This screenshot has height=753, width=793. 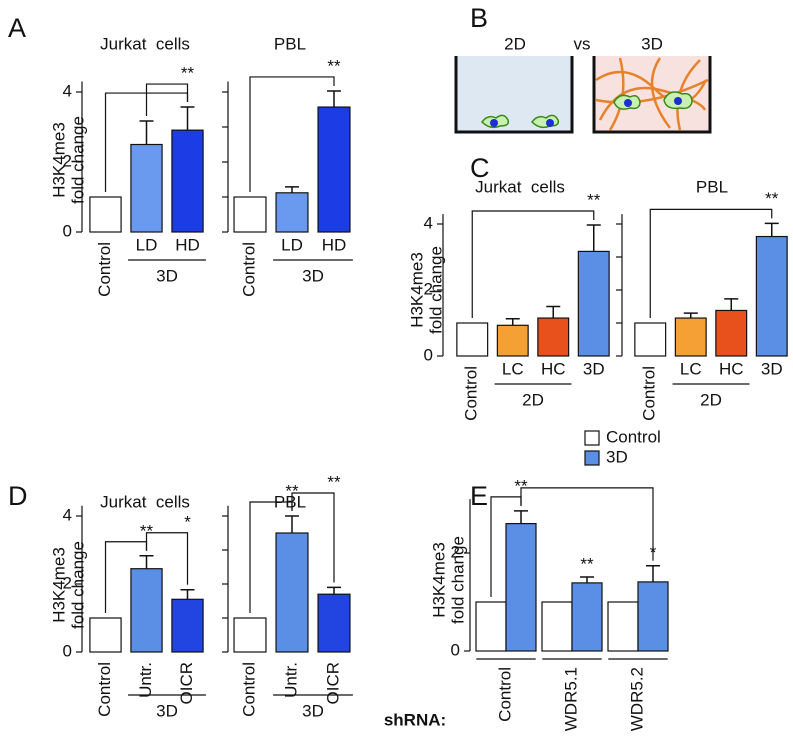 I want to click on group-label: 2D, so click(x=711, y=399).